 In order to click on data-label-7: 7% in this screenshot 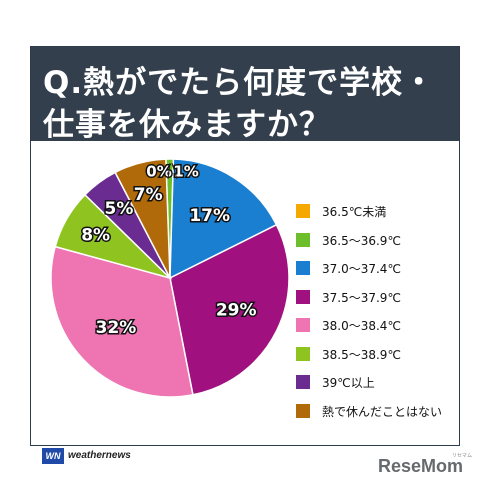, I will do `click(148, 195)`.